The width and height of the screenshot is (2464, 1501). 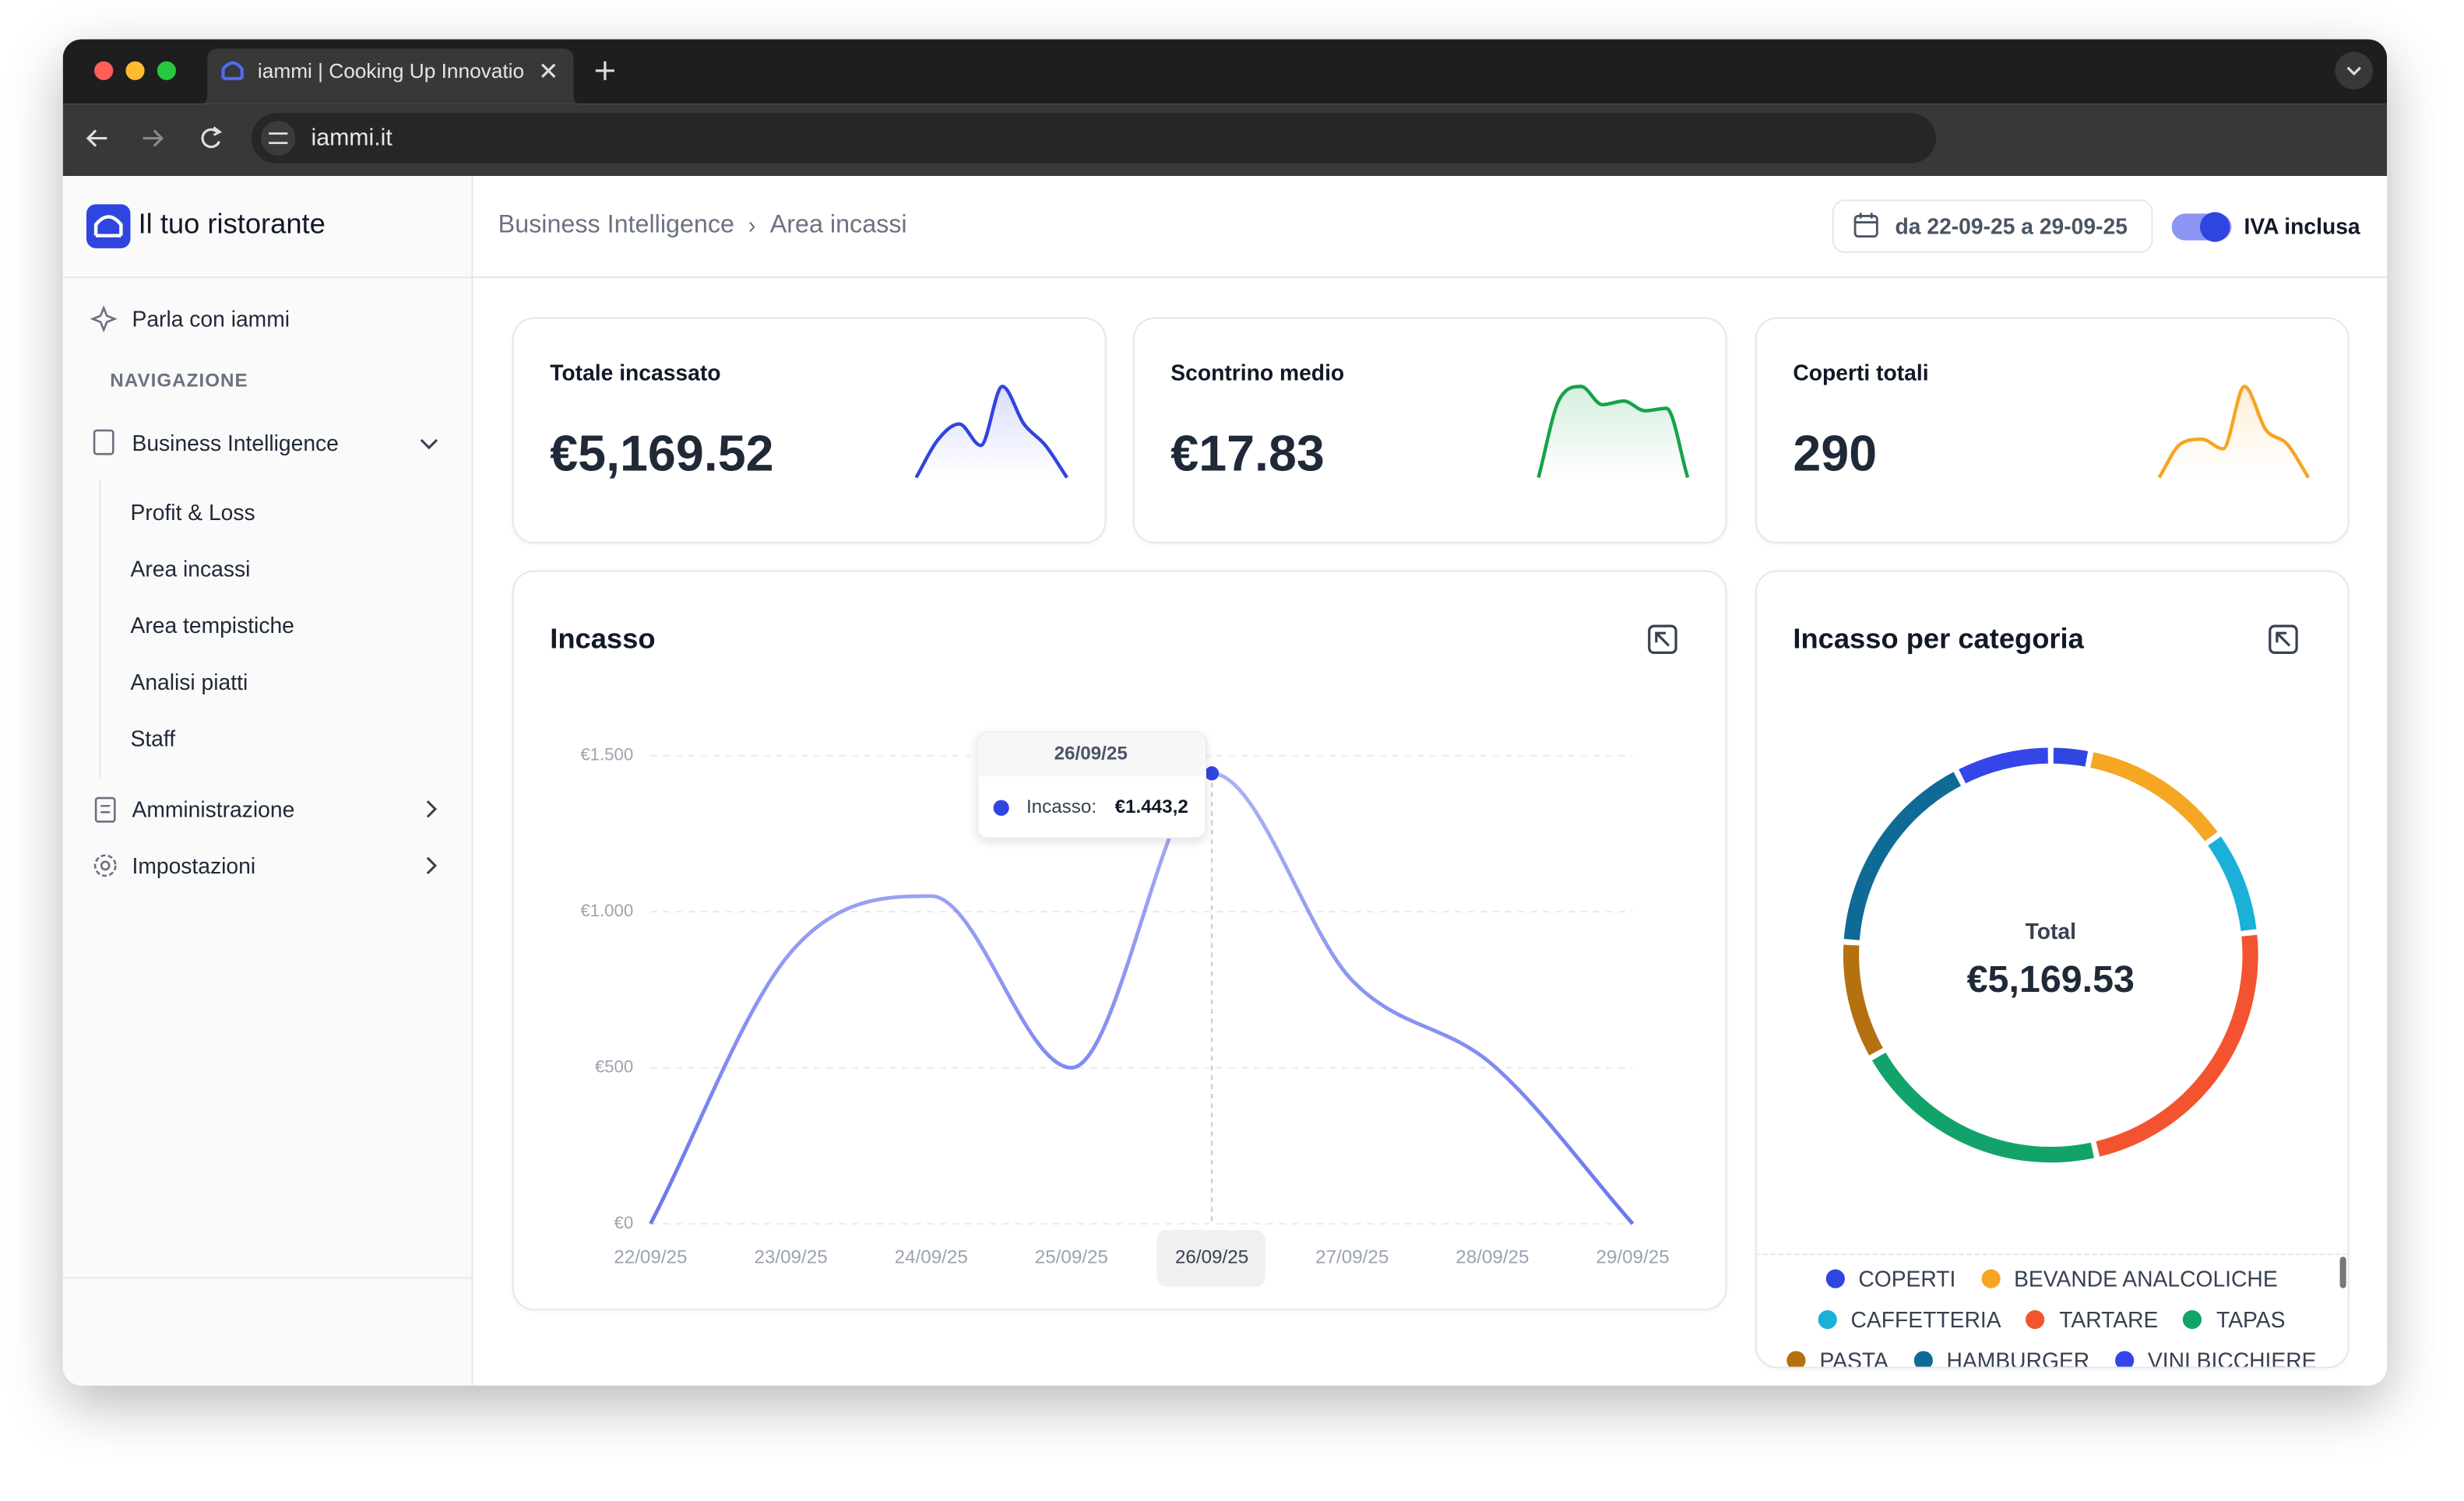 What do you see at coordinates (2234, 1319) in the screenshot?
I see `legend-item: TAPAS` at bounding box center [2234, 1319].